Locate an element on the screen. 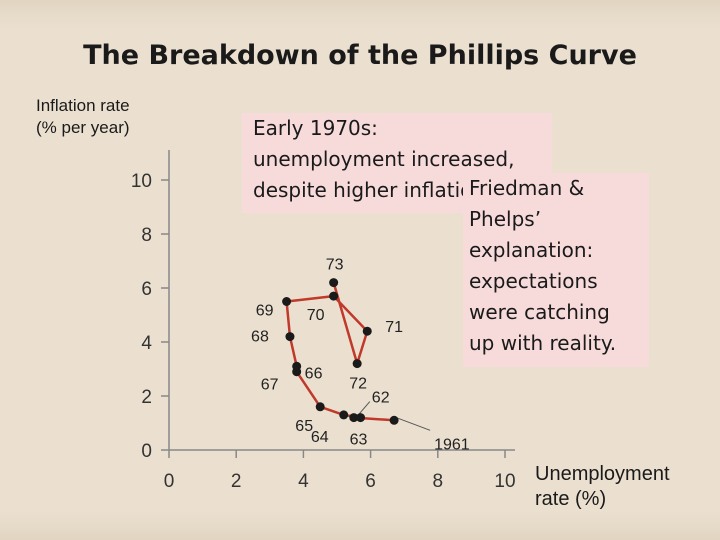 This screenshot has width=720, height=540. friedman-phelps-note-line-2: Phelps’ is located at coordinates (505, 219).